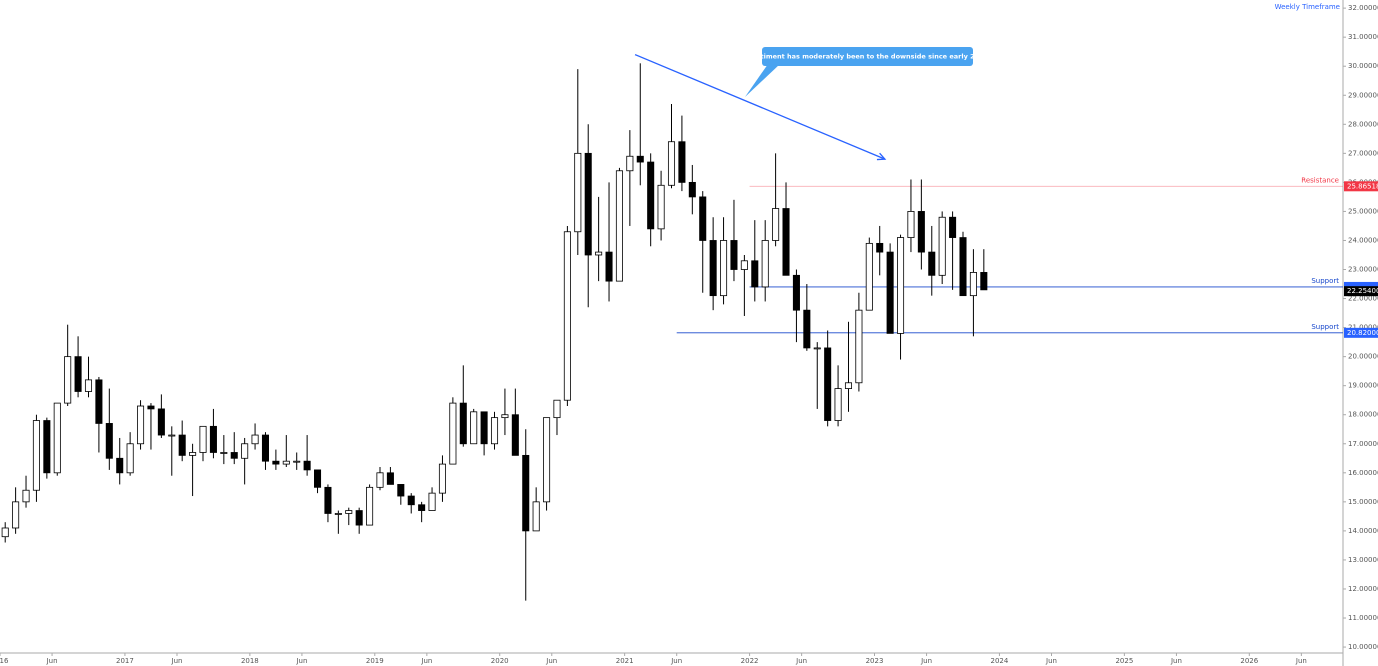 The image size is (1378, 666). Describe the element at coordinates (1363, 240) in the screenshot. I see `y-tick-label: 24.00000` at that location.